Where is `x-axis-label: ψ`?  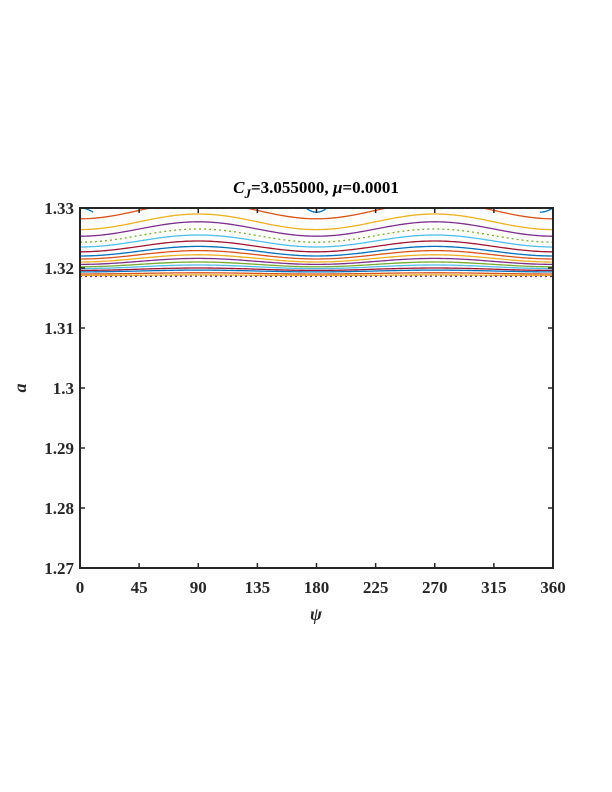 x-axis-label: ψ is located at coordinates (316, 614).